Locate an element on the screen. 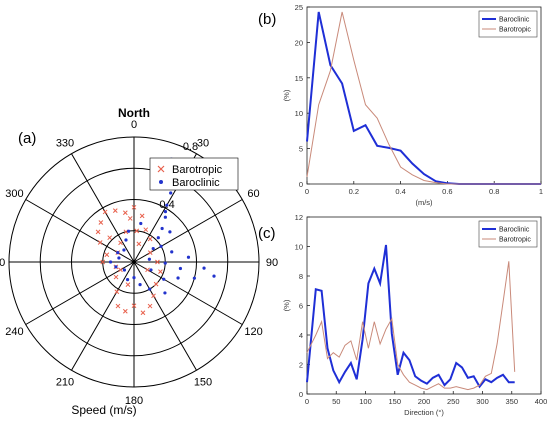  polar-angle-label: 90 is located at coordinates (272, 263).